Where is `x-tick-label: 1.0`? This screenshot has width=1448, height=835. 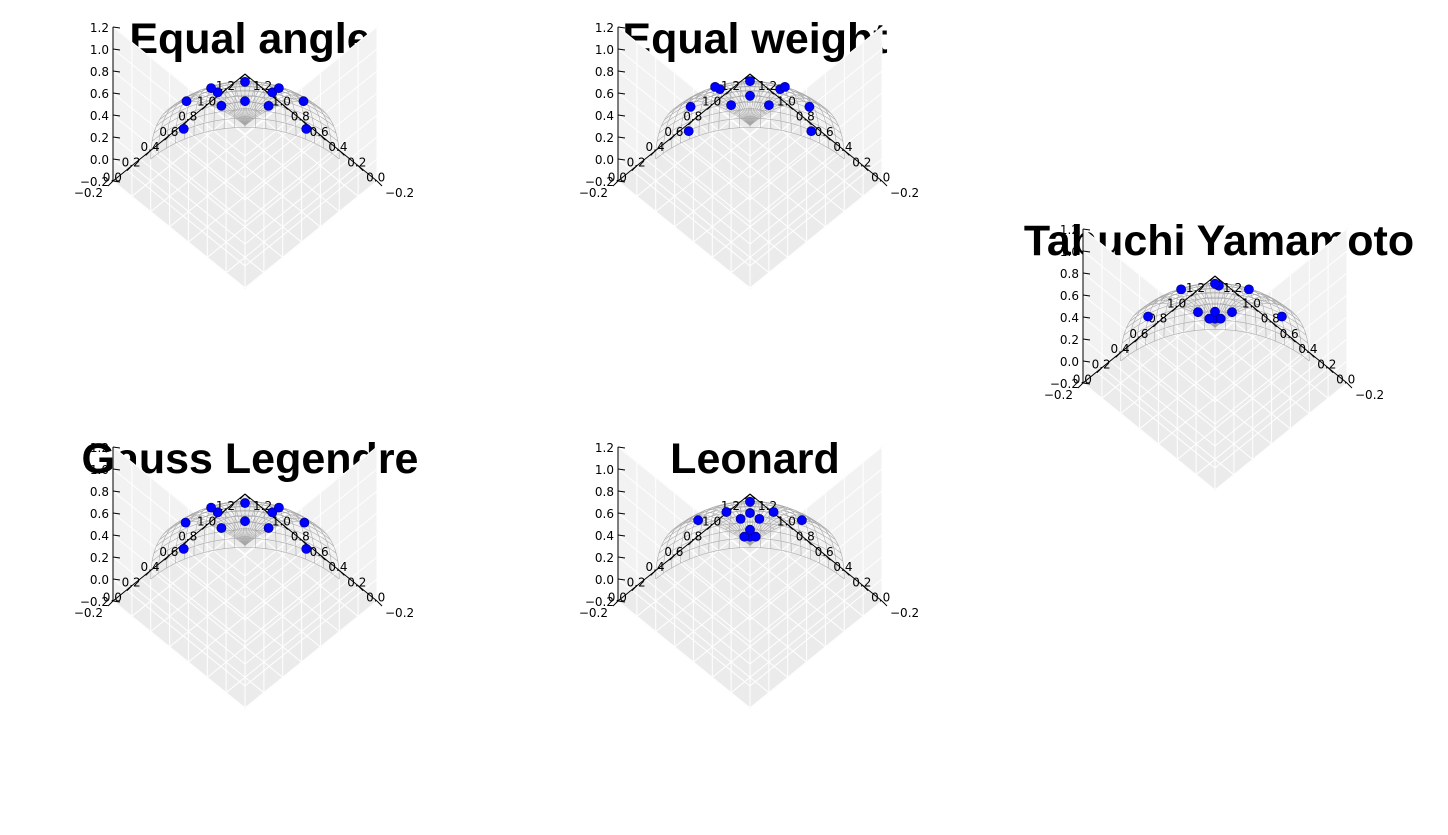 x-tick-label: 1.0 is located at coordinates (786, 101).